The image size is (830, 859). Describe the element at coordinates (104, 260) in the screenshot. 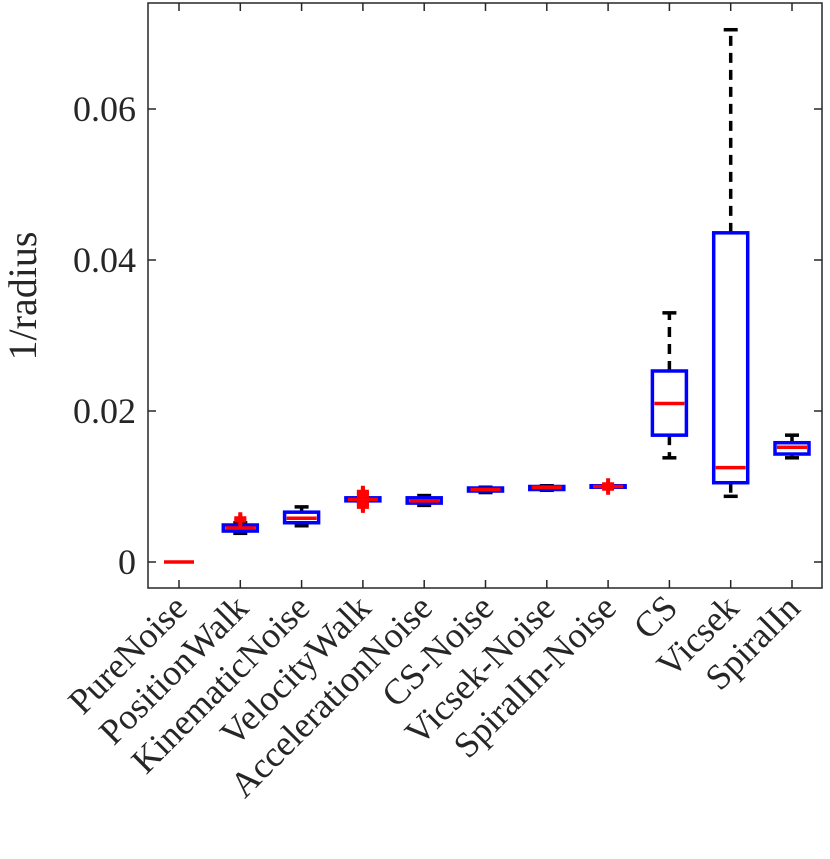

I see `y-tick-label: 0.04` at that location.